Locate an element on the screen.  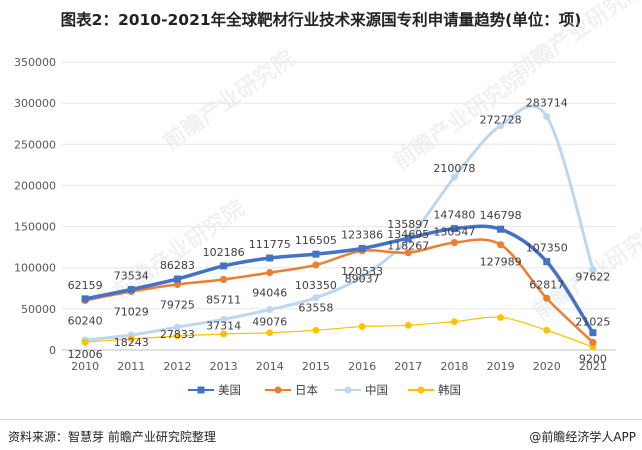
footer: 资料来源：智慧芽 前瞻产业研究院整理 @前瞻经济学人APP is located at coordinates (321, 434).